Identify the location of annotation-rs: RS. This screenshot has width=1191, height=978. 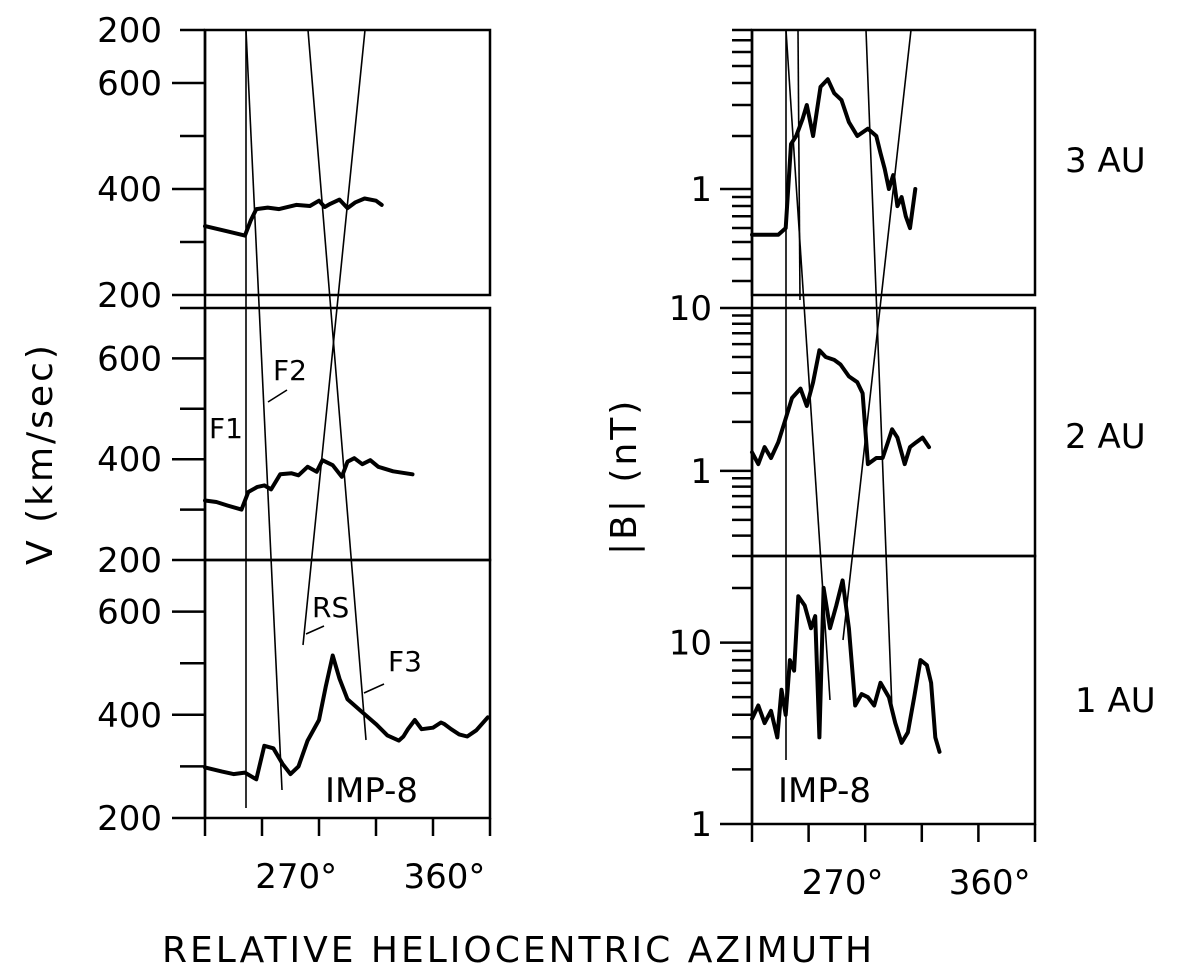
(330, 607).